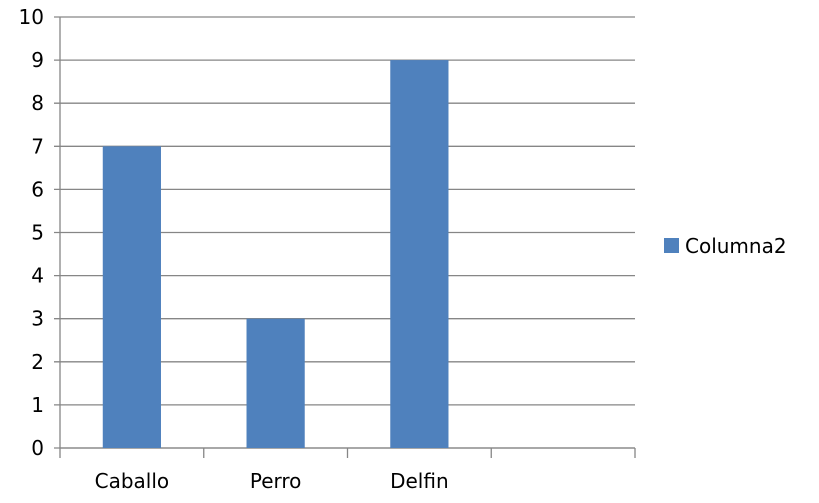 Image resolution: width=819 pixels, height=503 pixels. I want to click on bar-perro, so click(275, 383).